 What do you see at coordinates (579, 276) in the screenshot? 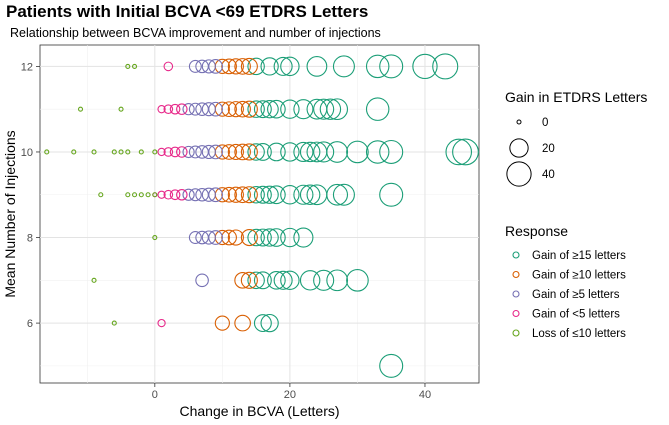
I see `color-legend-label: Gain of ≥10 letters` at bounding box center [579, 276].